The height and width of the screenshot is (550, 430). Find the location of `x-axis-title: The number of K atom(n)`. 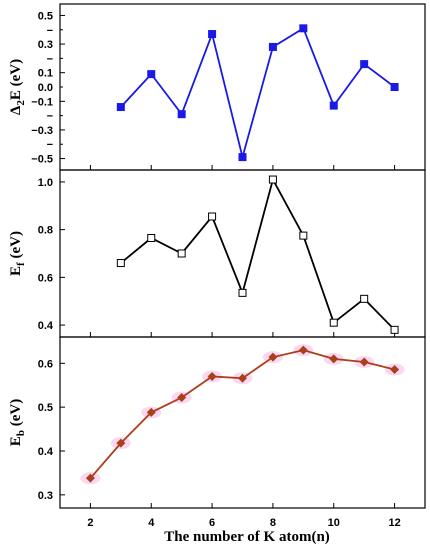

x-axis-title: The number of K atom(n) is located at coordinates (247, 537).